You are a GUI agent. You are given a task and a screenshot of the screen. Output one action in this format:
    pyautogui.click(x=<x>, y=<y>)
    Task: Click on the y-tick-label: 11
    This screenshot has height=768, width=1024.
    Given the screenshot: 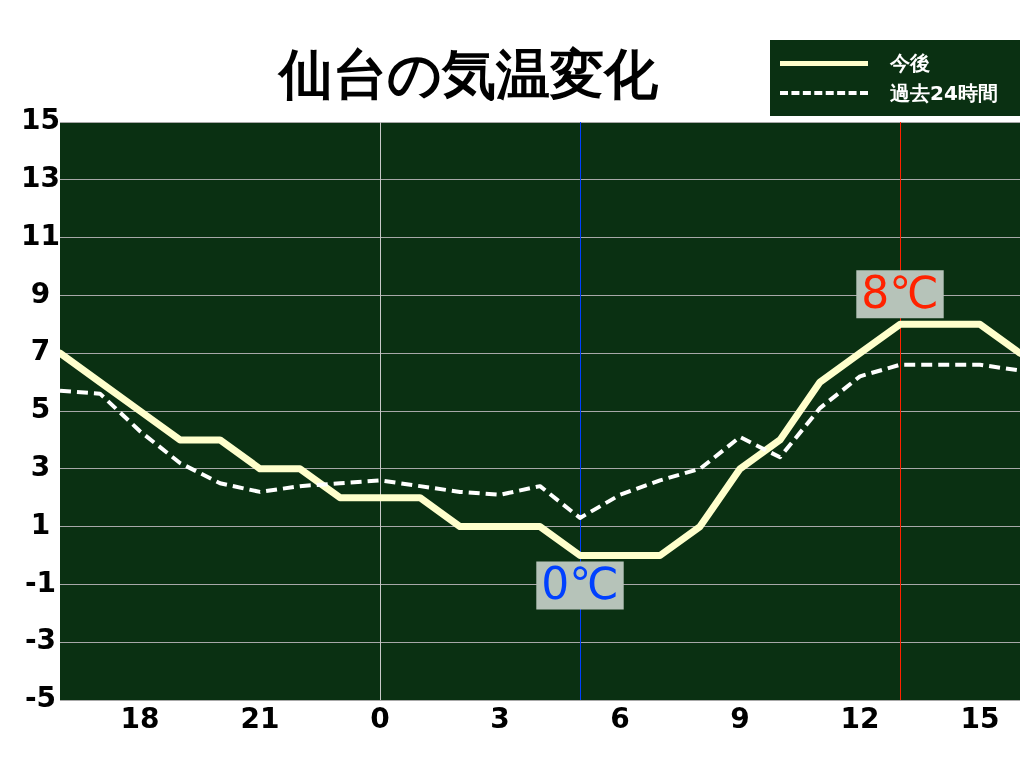 What is the action you would take?
    pyautogui.click(x=40, y=235)
    